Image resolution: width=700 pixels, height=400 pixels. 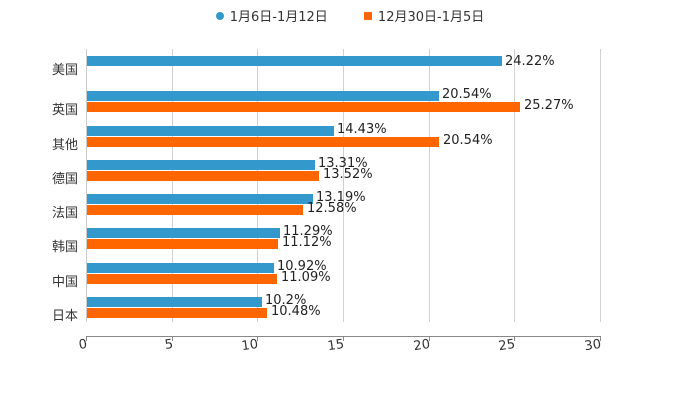 I want to click on x-axis-tick-label: 25, so click(x=507, y=346).